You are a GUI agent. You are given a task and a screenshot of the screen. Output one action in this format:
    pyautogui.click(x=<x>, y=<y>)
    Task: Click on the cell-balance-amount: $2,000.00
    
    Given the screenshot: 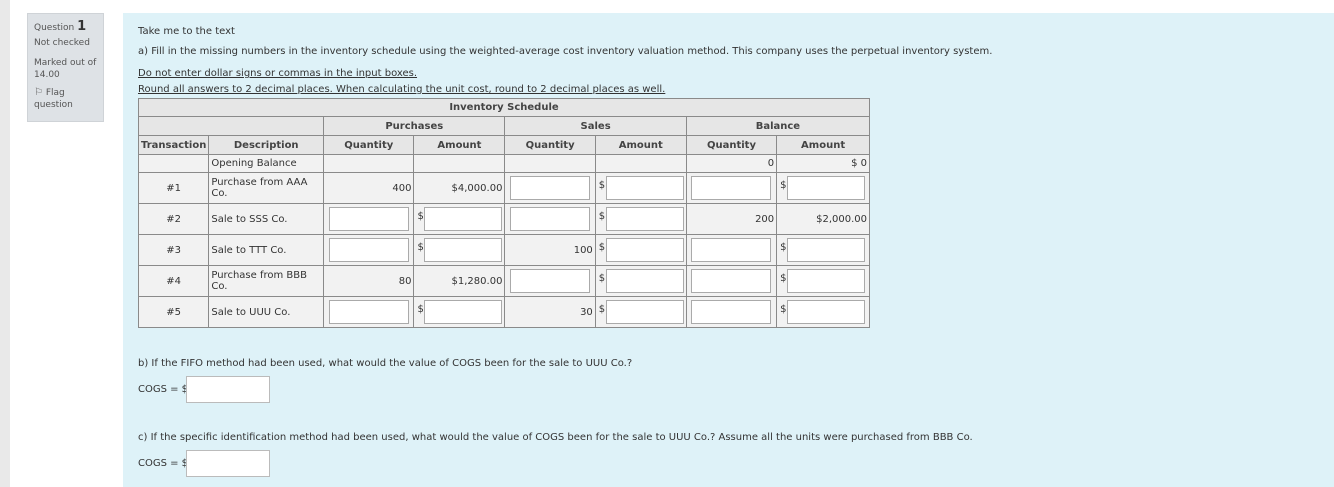 What is the action you would take?
    pyautogui.click(x=823, y=219)
    